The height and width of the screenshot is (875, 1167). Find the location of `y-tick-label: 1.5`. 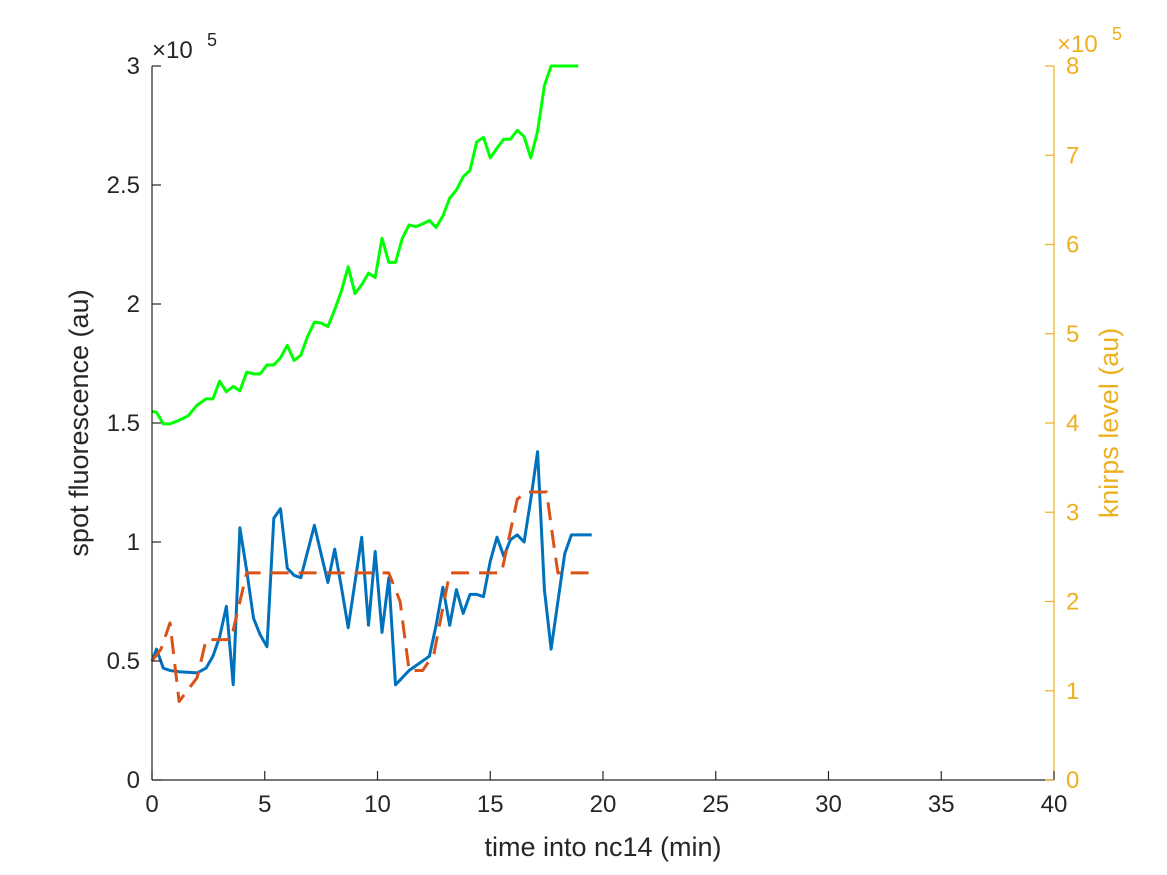

y-tick-label: 1.5 is located at coordinates (123, 423).